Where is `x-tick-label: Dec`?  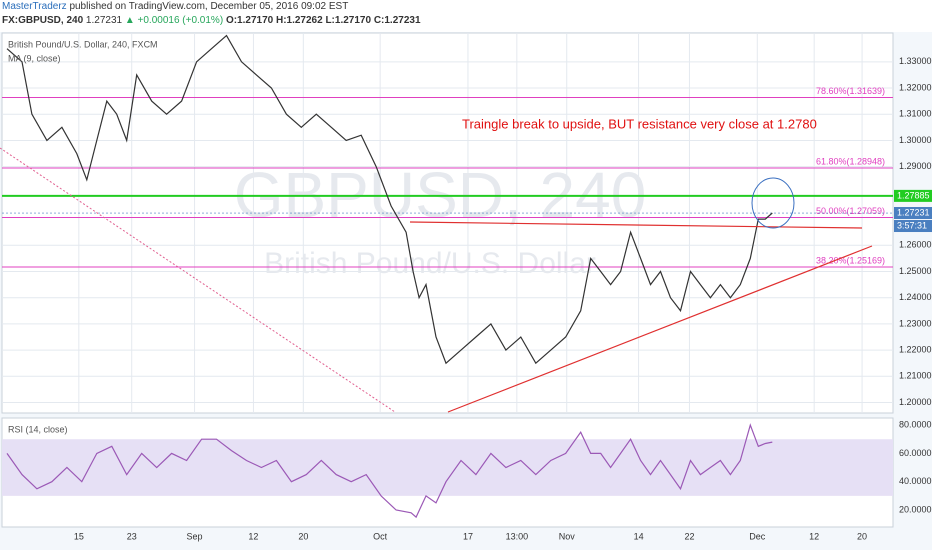
x-tick-label: Dec is located at coordinates (757, 536).